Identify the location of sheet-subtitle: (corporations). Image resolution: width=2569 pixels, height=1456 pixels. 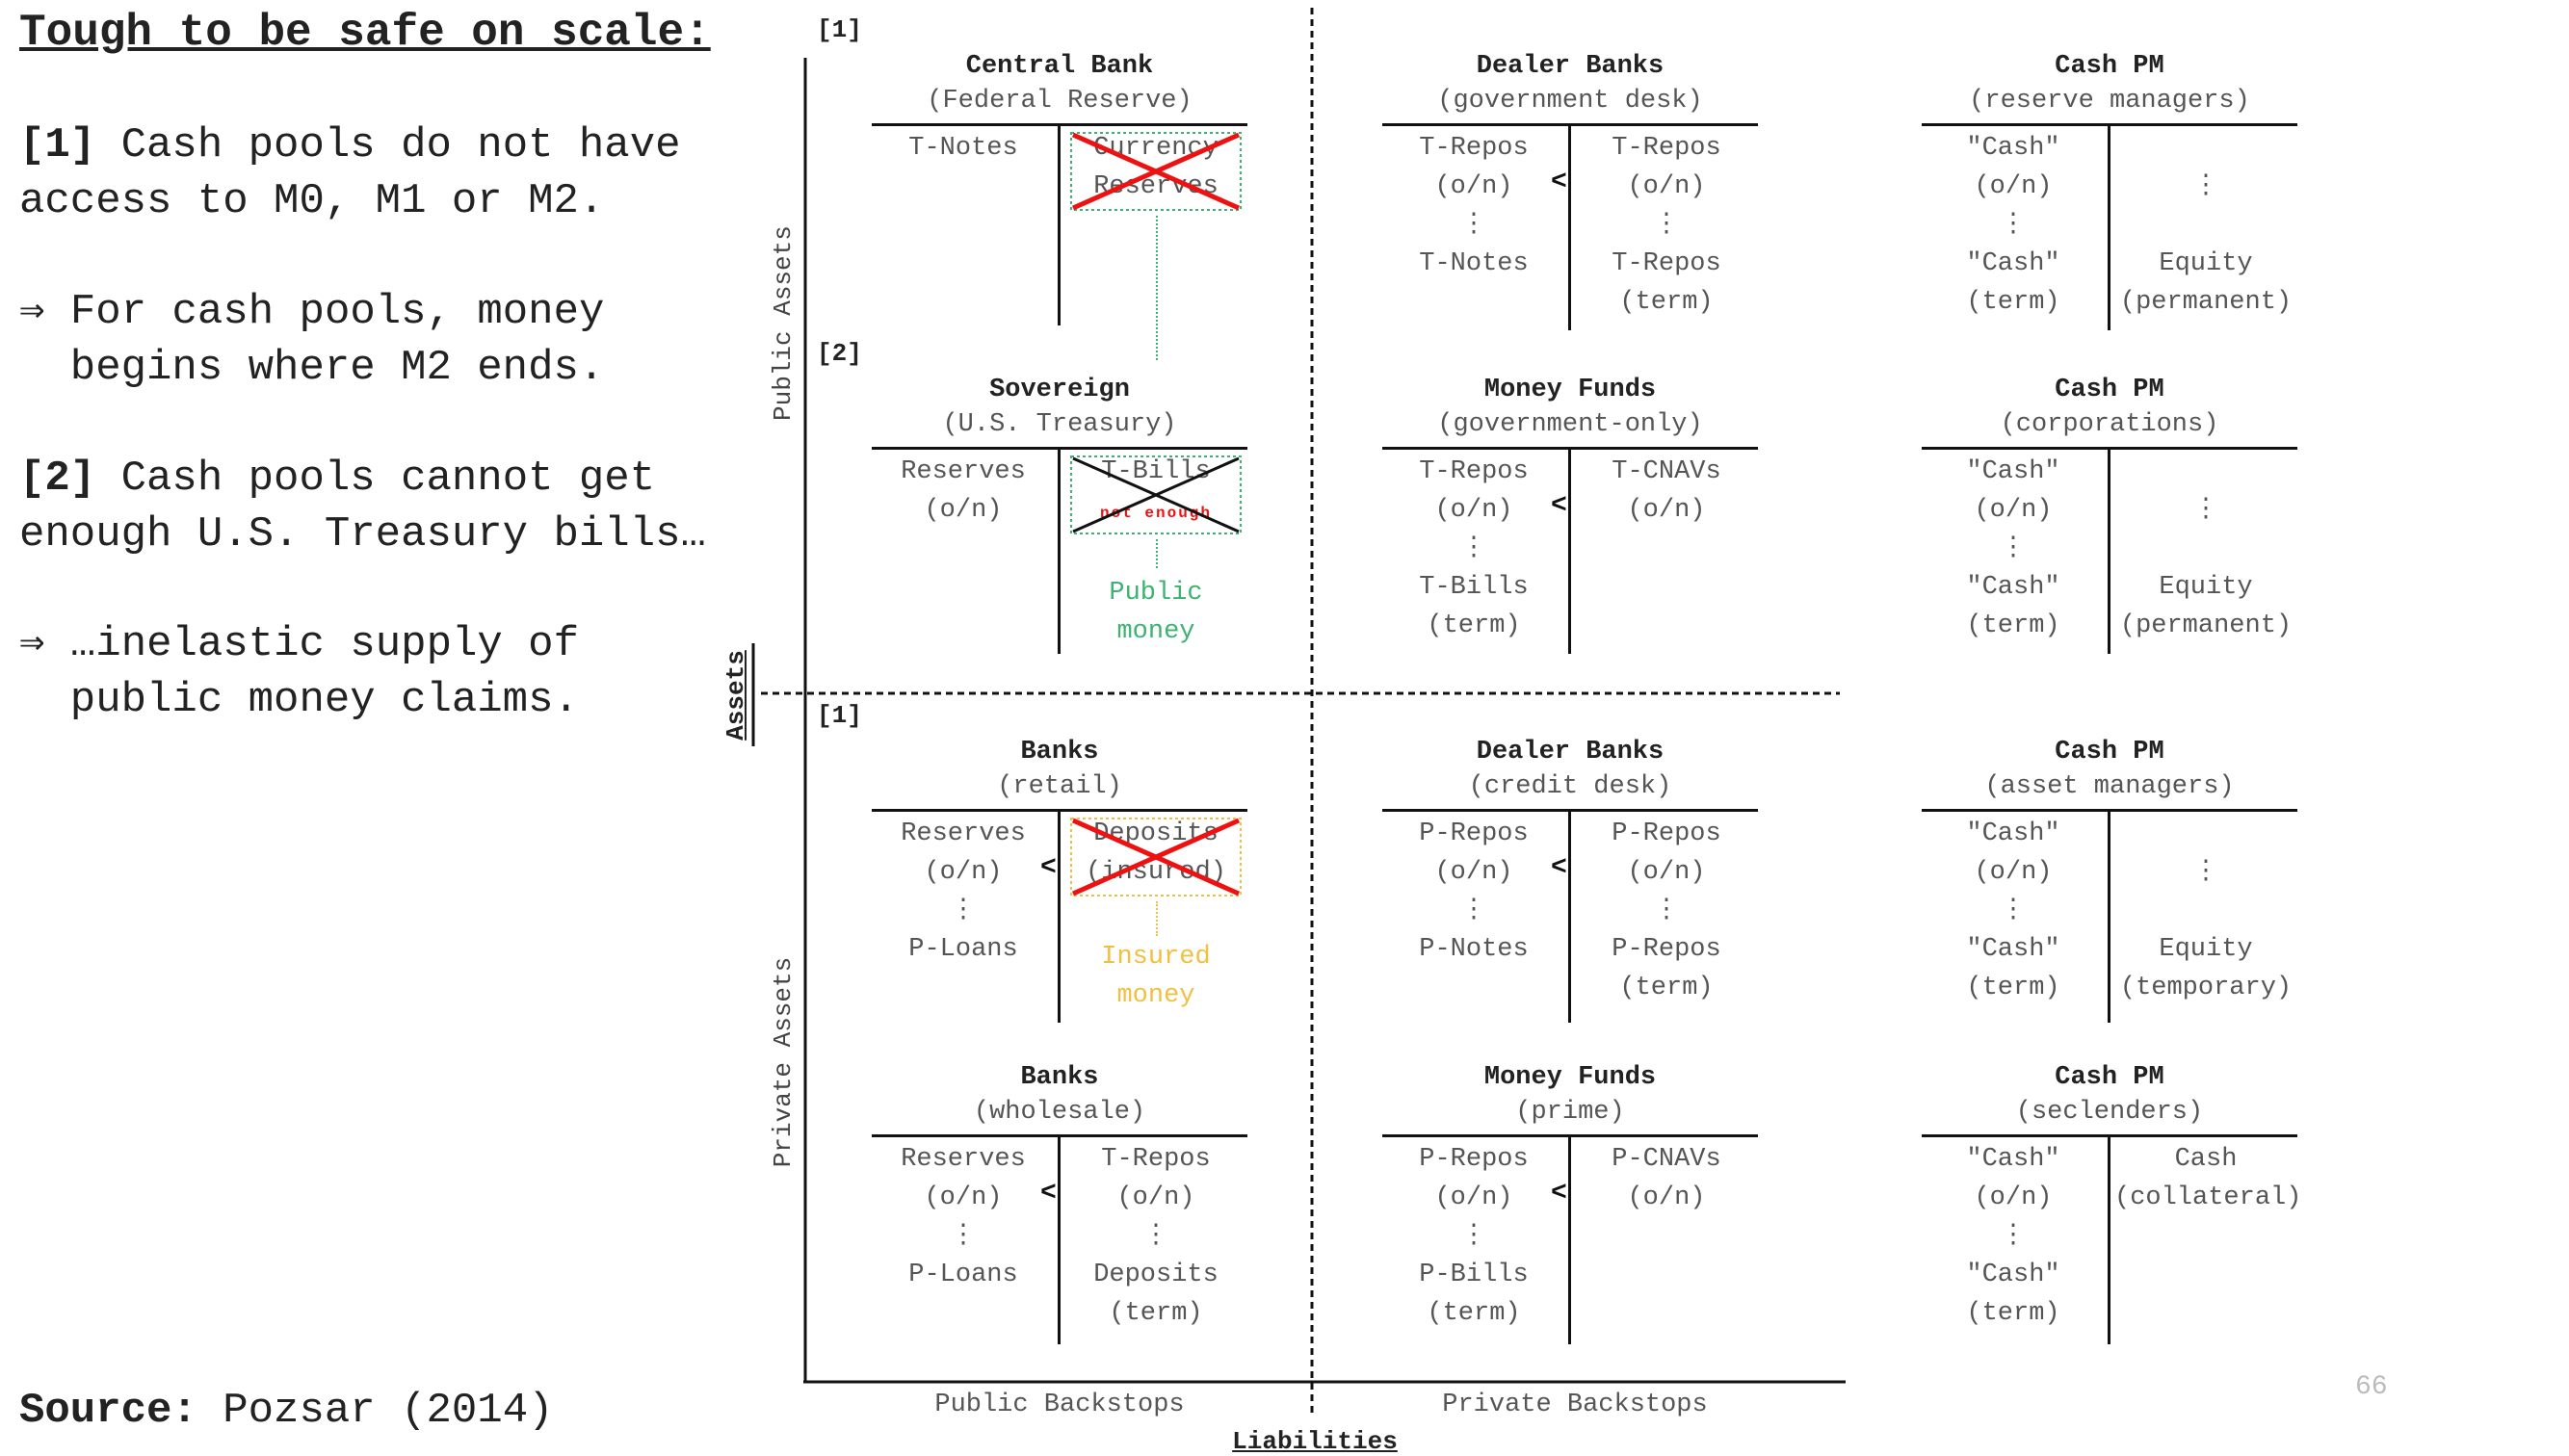
(2109, 424).